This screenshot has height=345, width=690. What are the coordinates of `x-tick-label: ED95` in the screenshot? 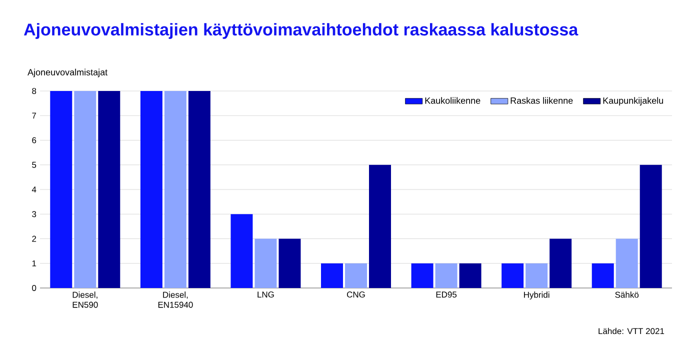 It's located at (446, 295).